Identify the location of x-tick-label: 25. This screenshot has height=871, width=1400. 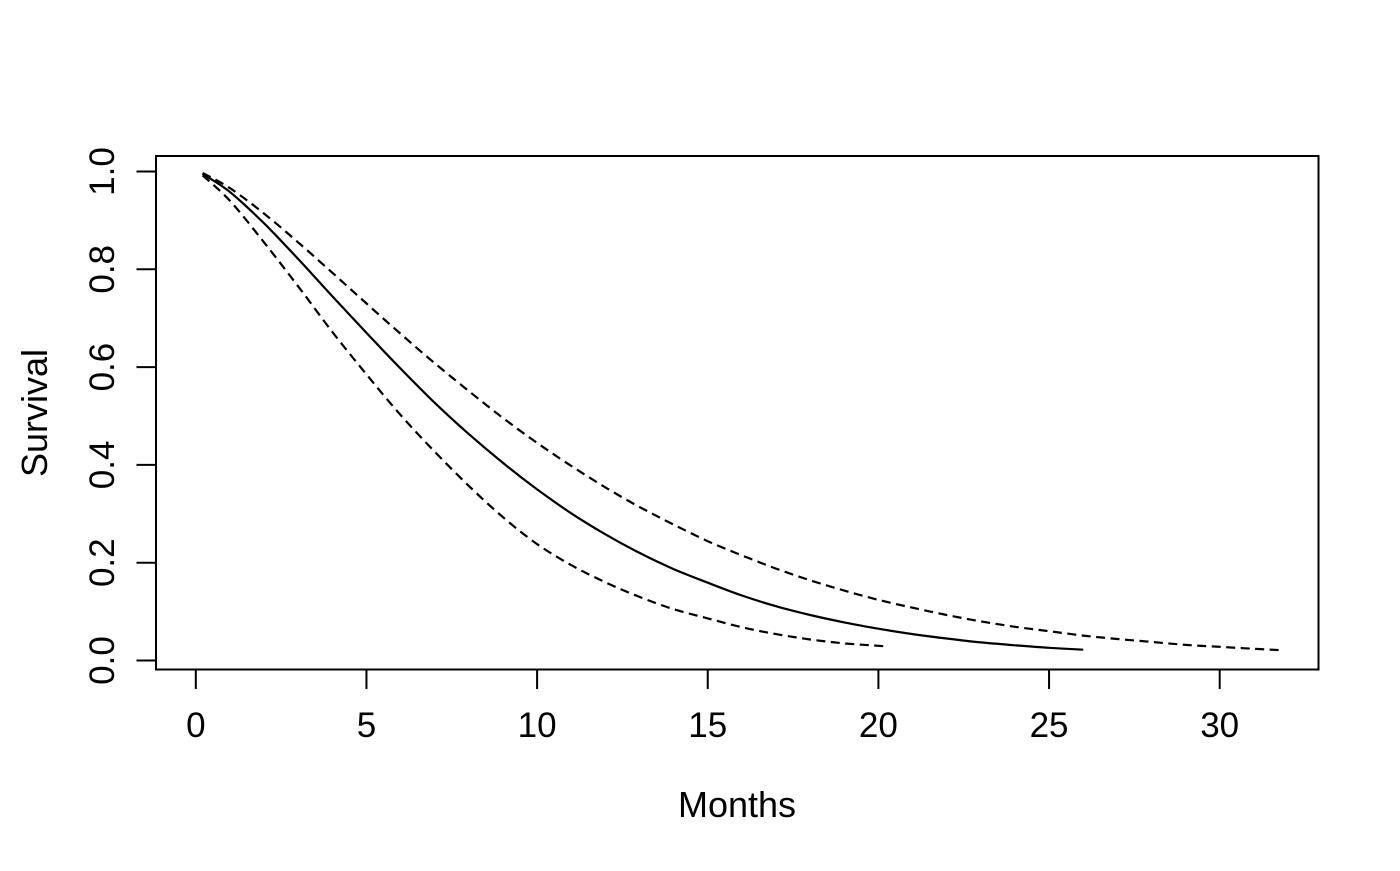
(1049, 725).